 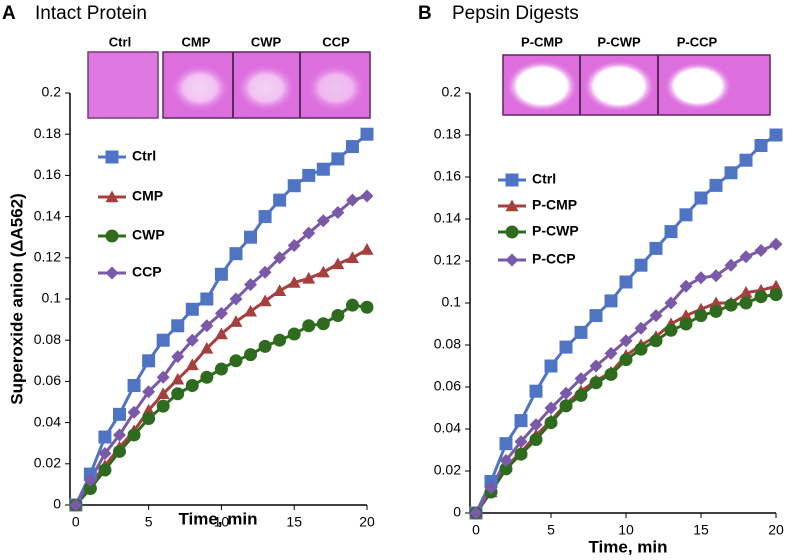 I want to click on x-tick-label: 0, so click(x=476, y=530).